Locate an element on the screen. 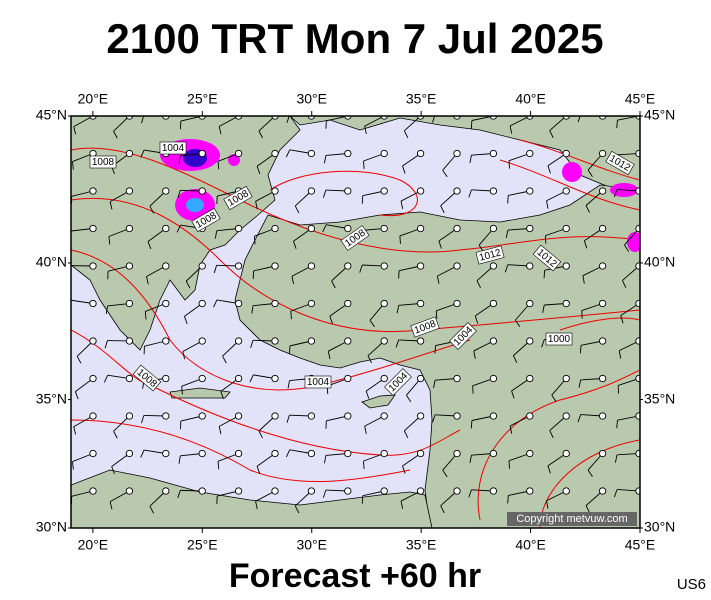 This screenshot has width=711, height=600. lat-label-right: 30°N is located at coordinates (659, 527).